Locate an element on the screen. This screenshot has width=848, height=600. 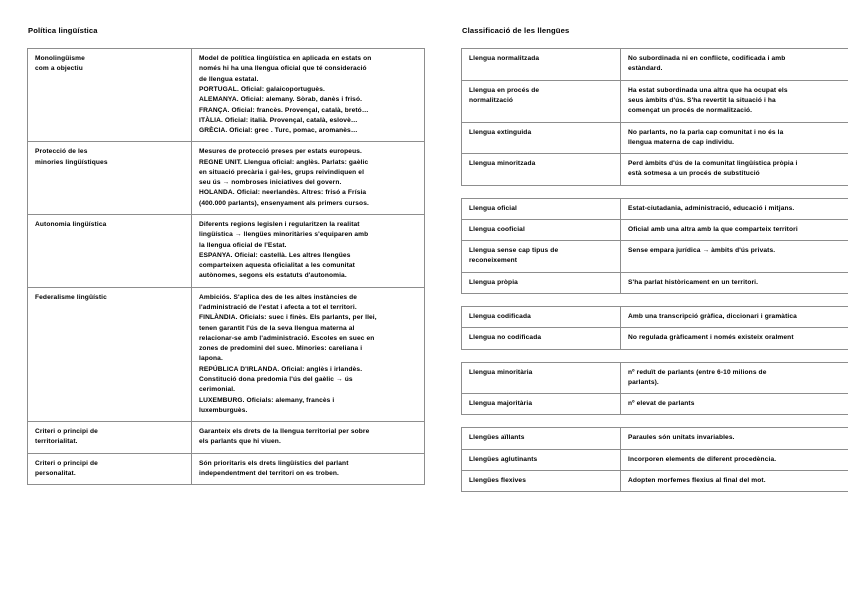
text-line: començat un procés de normalització. is located at coordinates (690, 111).